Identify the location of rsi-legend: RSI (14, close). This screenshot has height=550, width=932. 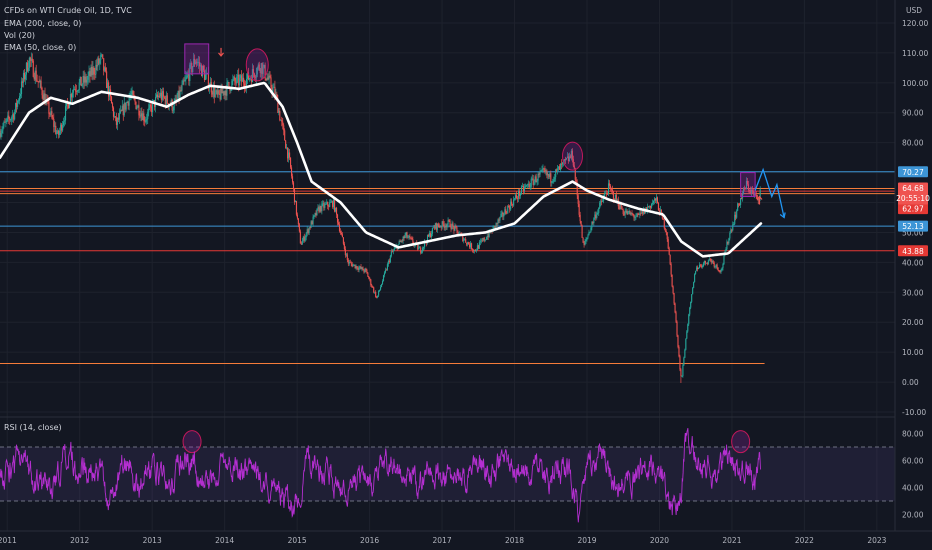
(33, 427).